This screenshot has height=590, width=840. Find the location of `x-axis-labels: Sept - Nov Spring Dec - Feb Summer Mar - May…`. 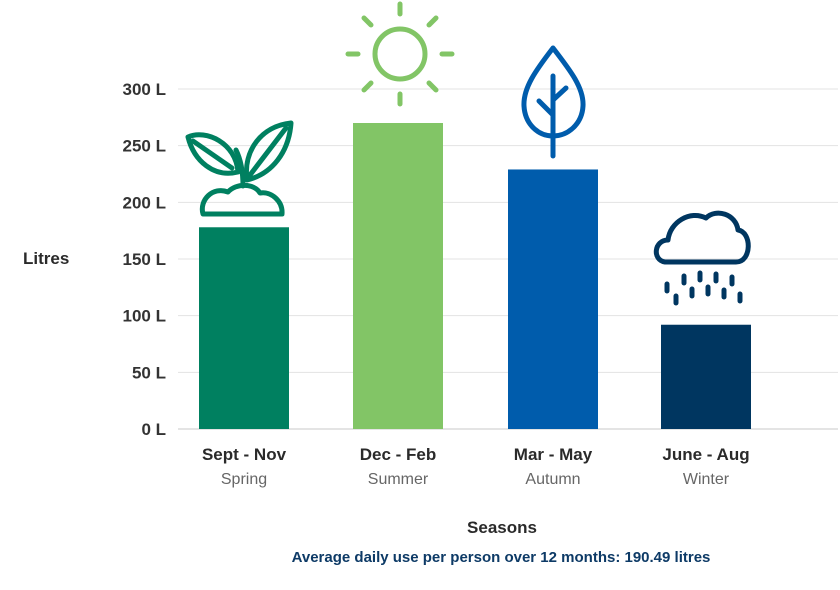

x-axis-labels: Sept - Nov Spring Dec - Feb Summer Mar - May… is located at coordinates (476, 466).